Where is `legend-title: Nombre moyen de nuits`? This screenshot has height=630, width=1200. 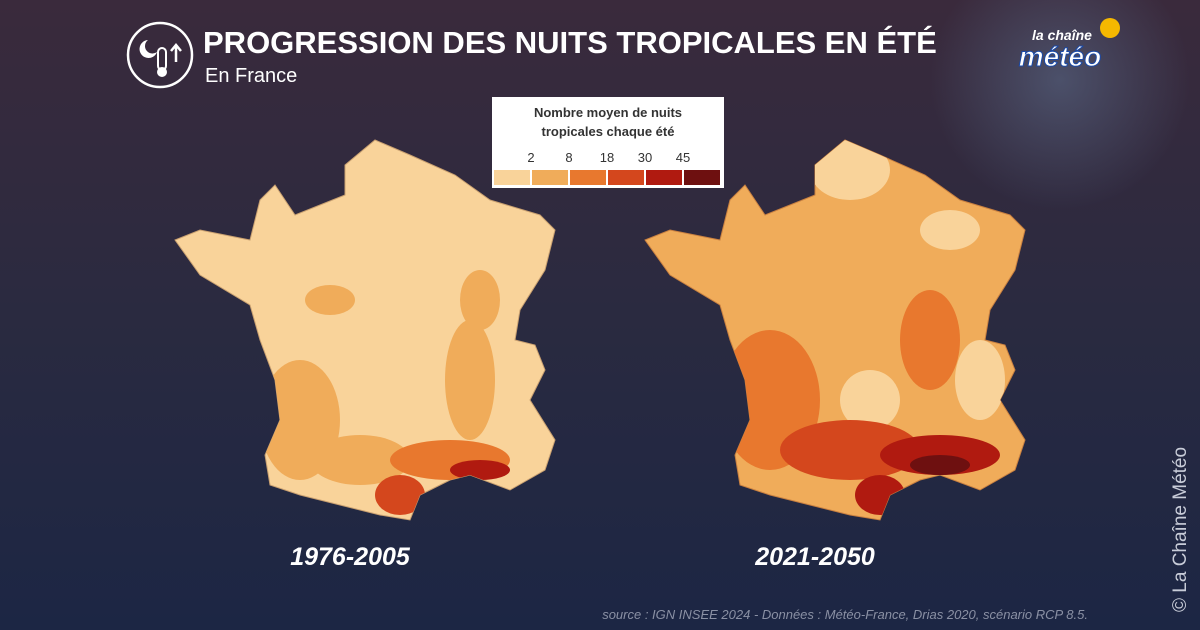
legend-title: Nombre moyen de nuits is located at coordinates (608, 112).